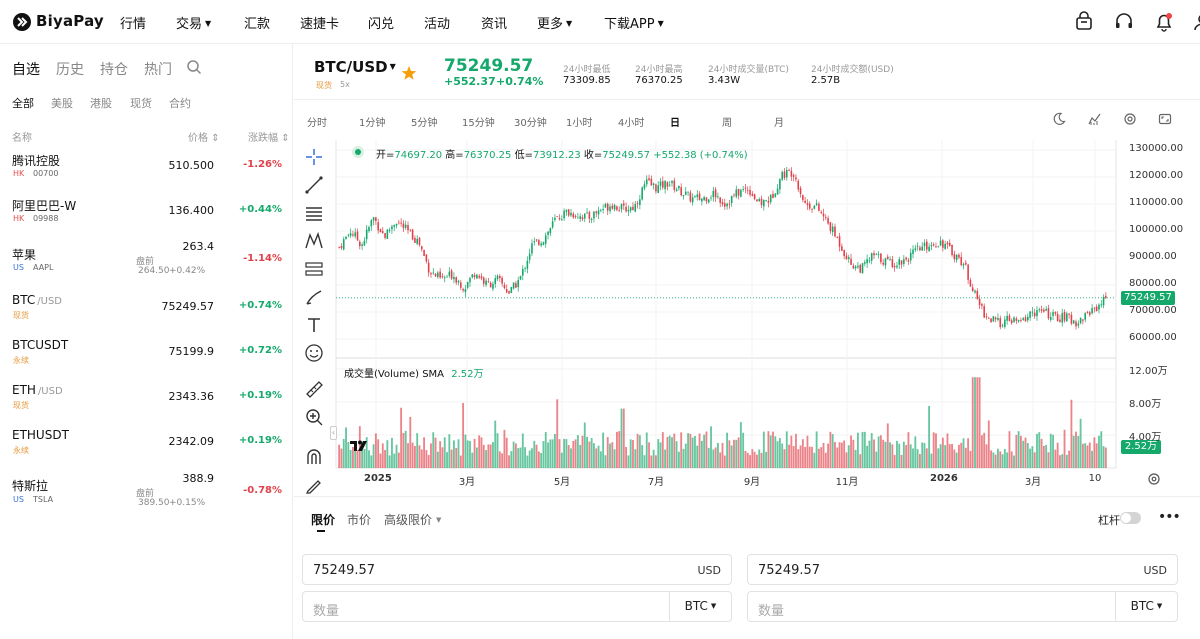 Image resolution: width=1200 pixels, height=639 pixels. Describe the element at coordinates (317, 123) in the screenshot. I see `interval-timeline: 分时` at that location.